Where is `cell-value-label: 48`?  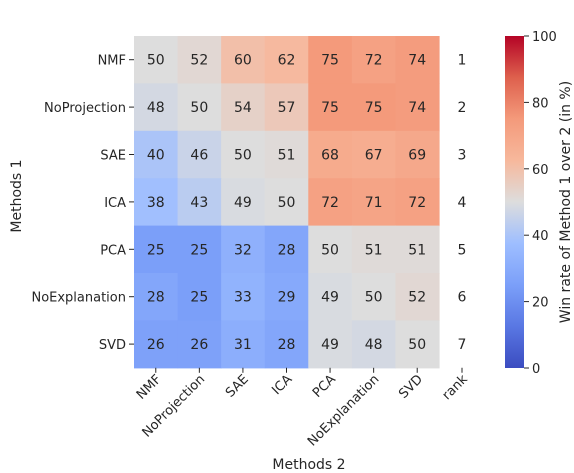
cell-value-label: 48 is located at coordinates (374, 345).